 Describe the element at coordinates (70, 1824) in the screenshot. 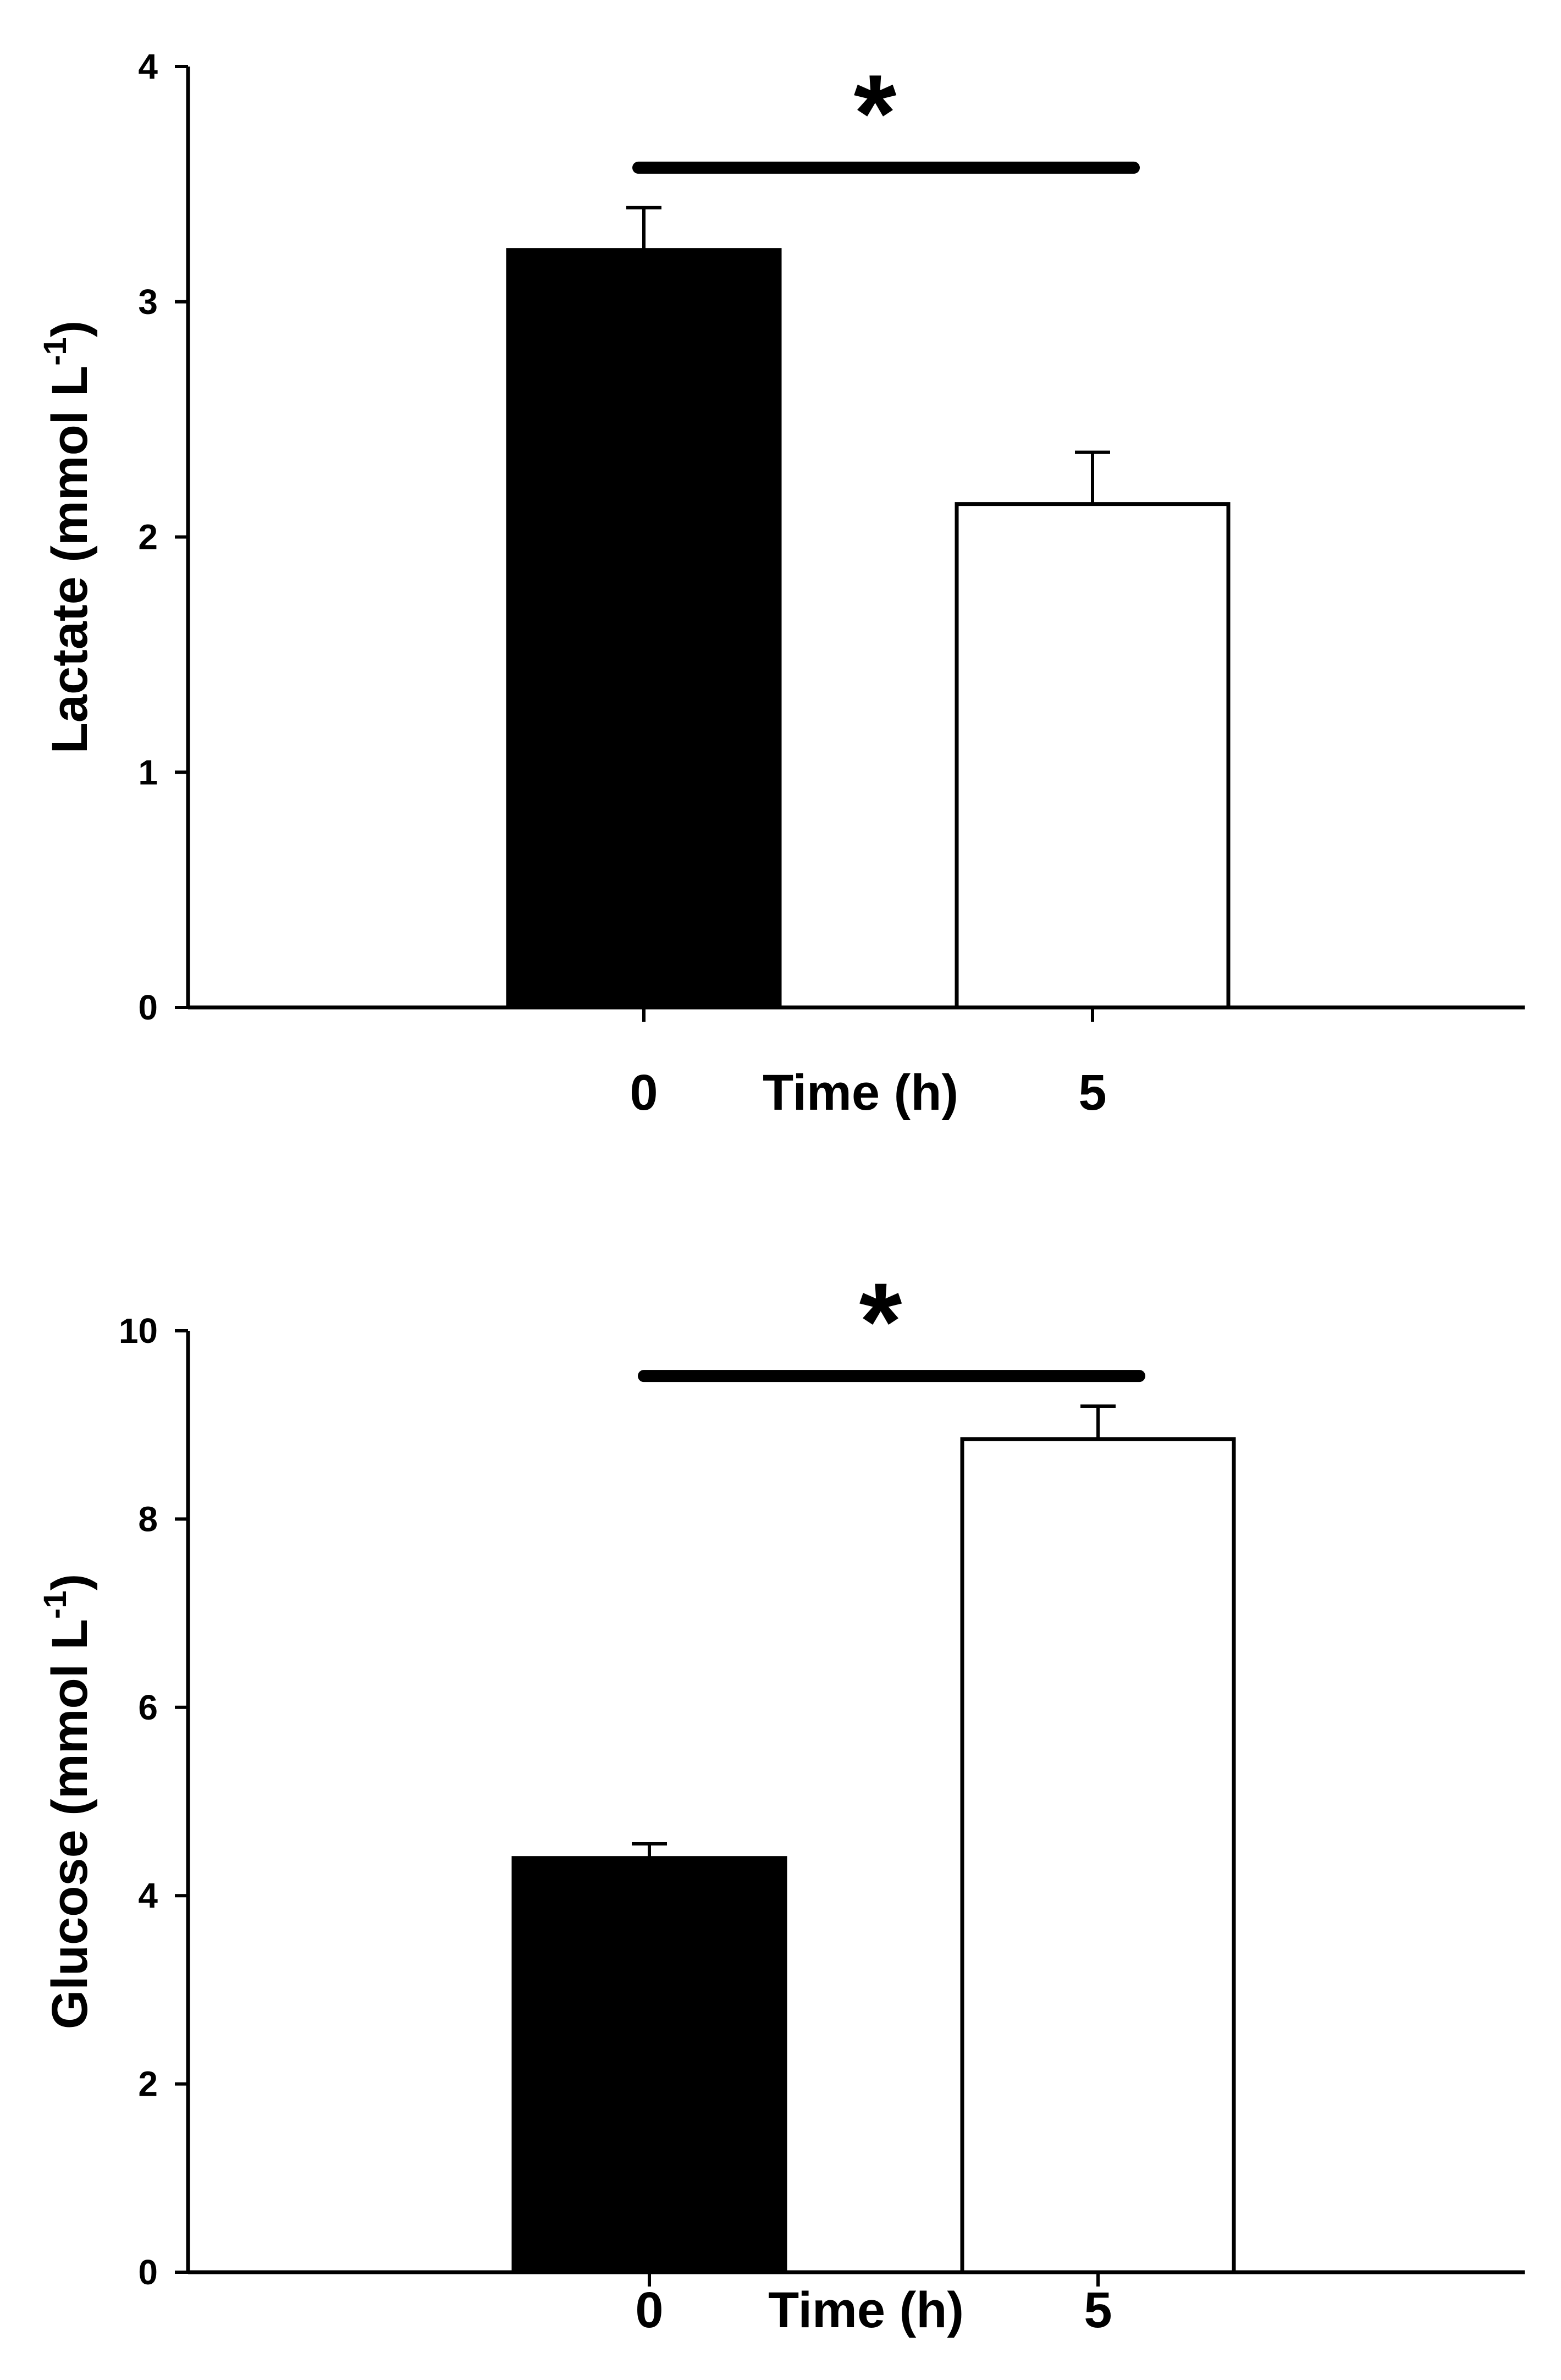

I see `y-axis-title-main: Glucose (mmol L` at that location.